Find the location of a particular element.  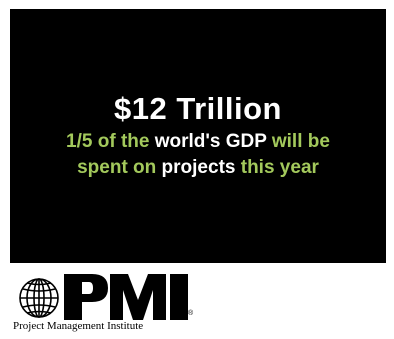

registered-mark: ® is located at coordinates (191, 313).